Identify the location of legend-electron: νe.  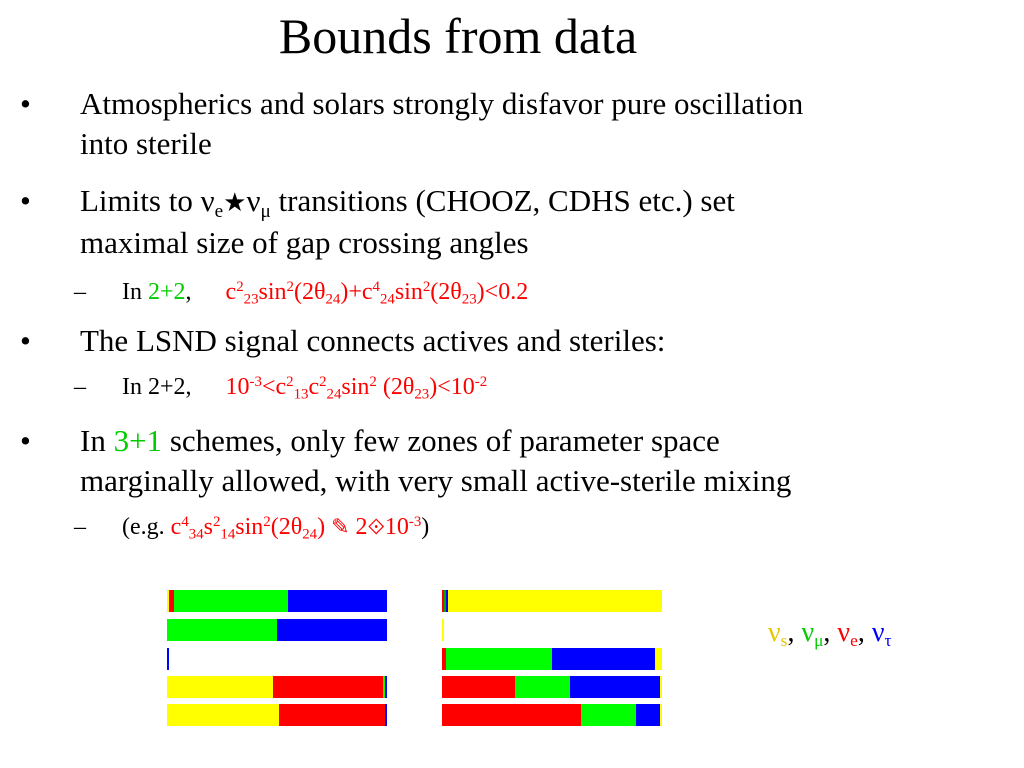
(847, 634).